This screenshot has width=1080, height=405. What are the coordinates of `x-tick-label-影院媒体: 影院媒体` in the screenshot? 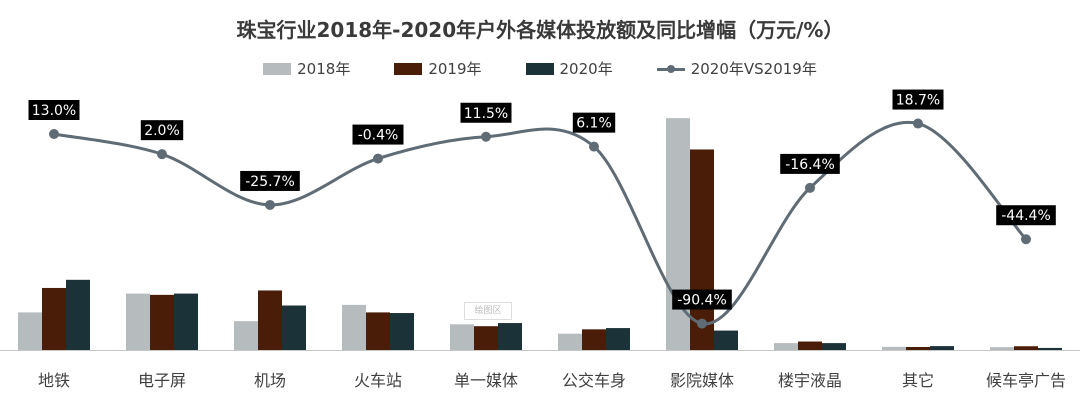 It's located at (702, 380).